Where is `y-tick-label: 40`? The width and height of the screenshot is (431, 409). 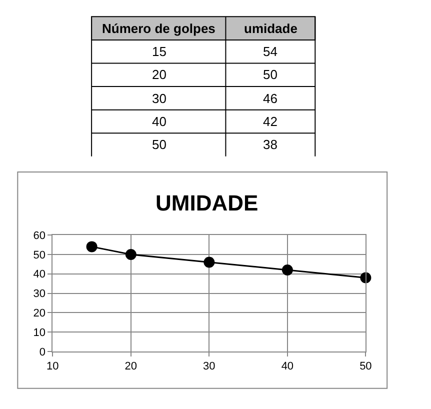 y-tick-label: 40 is located at coordinates (39, 274).